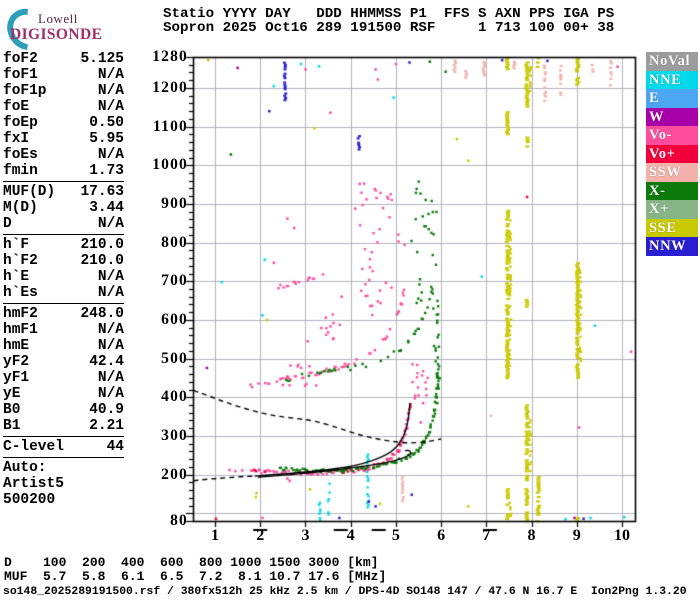 The width and height of the screenshot is (700, 600). What do you see at coordinates (531, 535) in the screenshot?
I see `x-axis-tick-label: 8` at bounding box center [531, 535].